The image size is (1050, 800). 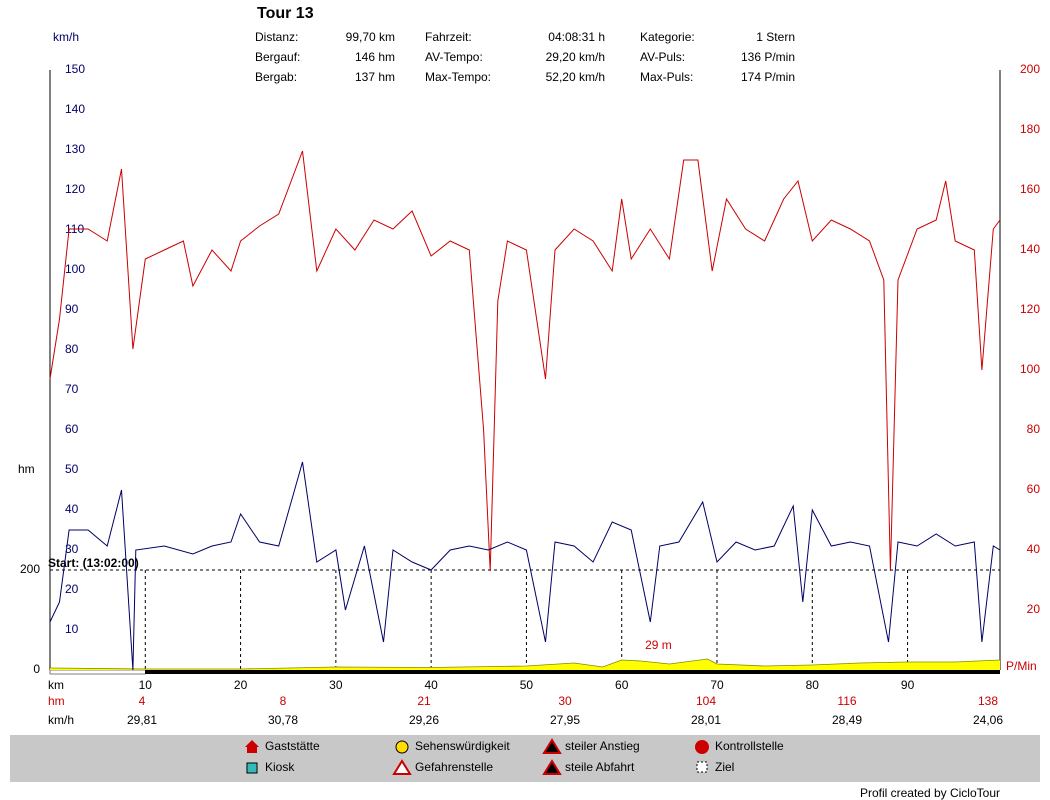 I want to click on legend-label: Kontrollstelle, so click(x=749, y=746).